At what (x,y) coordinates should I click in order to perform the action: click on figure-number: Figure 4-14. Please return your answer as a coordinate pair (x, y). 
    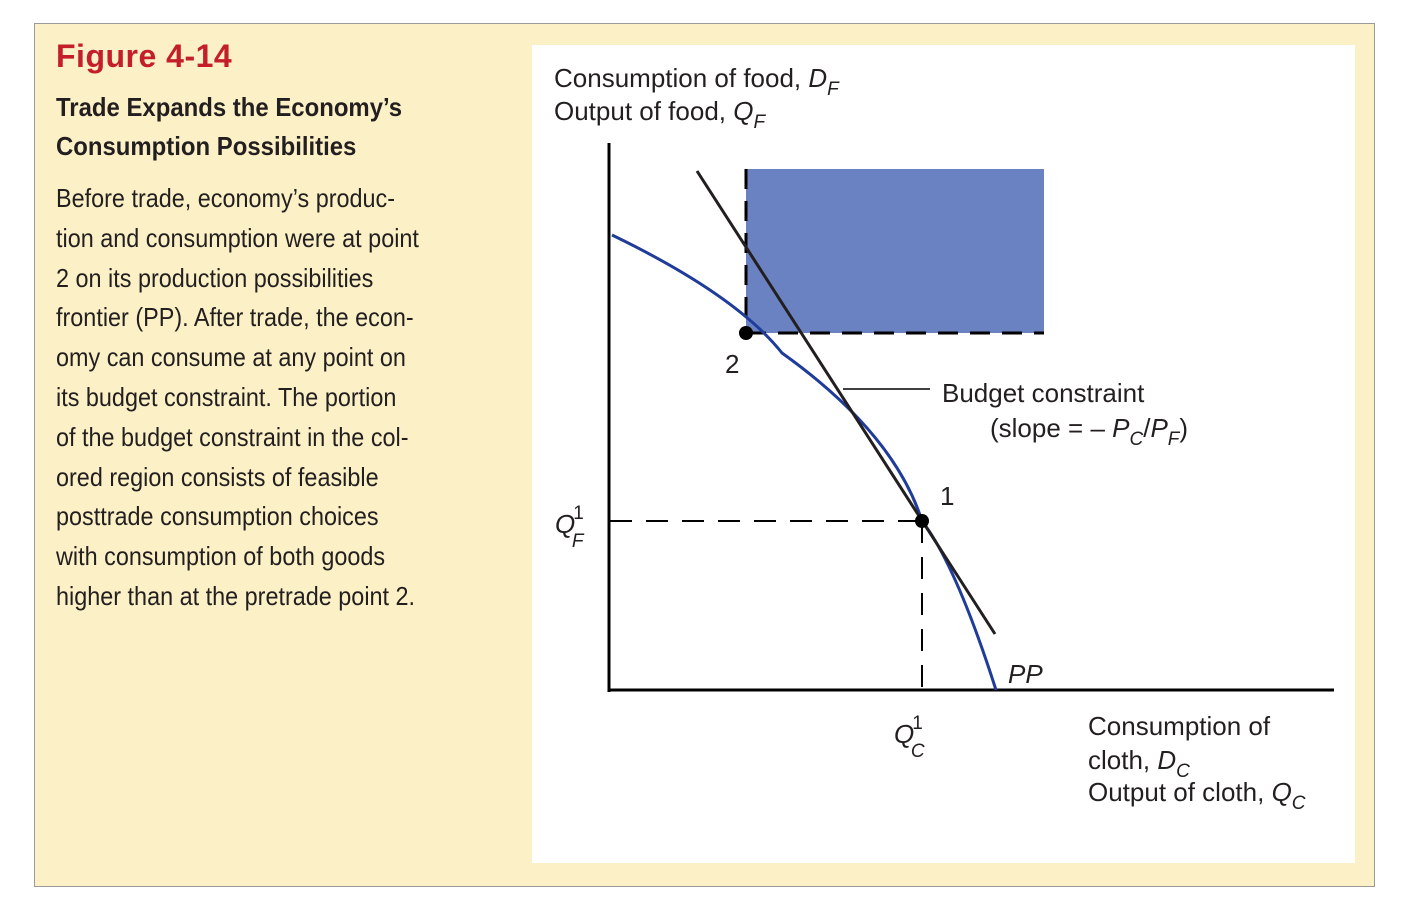
    Looking at the image, I should click on (144, 56).